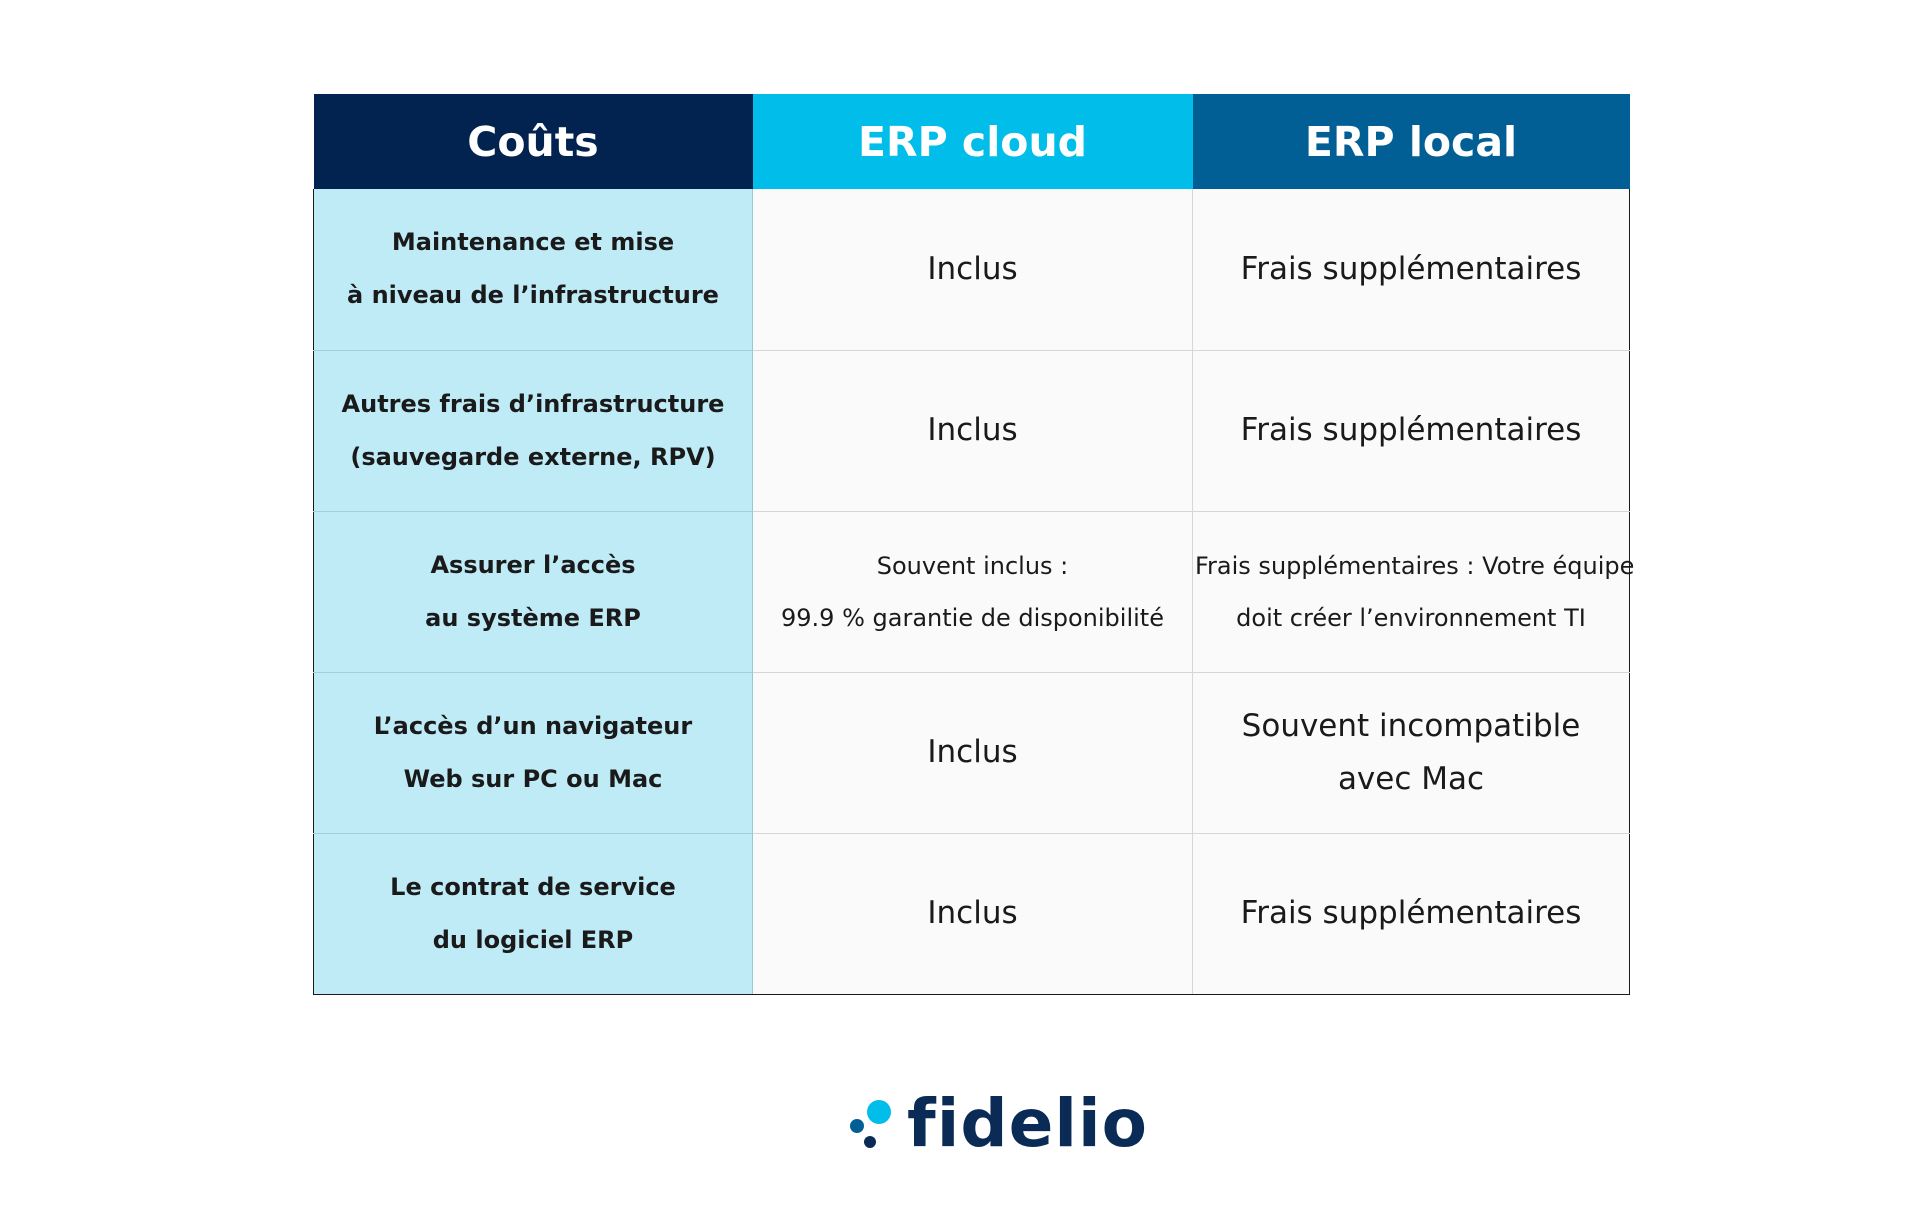  What do you see at coordinates (533, 141) in the screenshot?
I see `header-costs: Coûts` at bounding box center [533, 141].